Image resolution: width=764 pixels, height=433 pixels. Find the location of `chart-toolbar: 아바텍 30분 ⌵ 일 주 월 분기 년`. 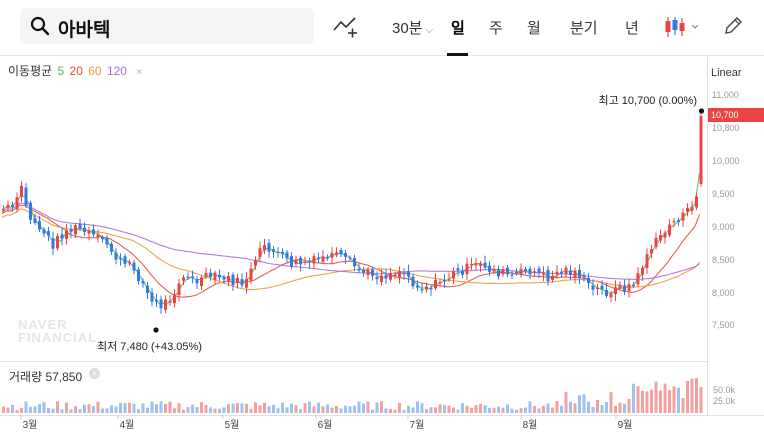

chart-toolbar: 아바텍 30분 ⌵ 일 주 월 분기 년 is located at coordinates (382, 28).